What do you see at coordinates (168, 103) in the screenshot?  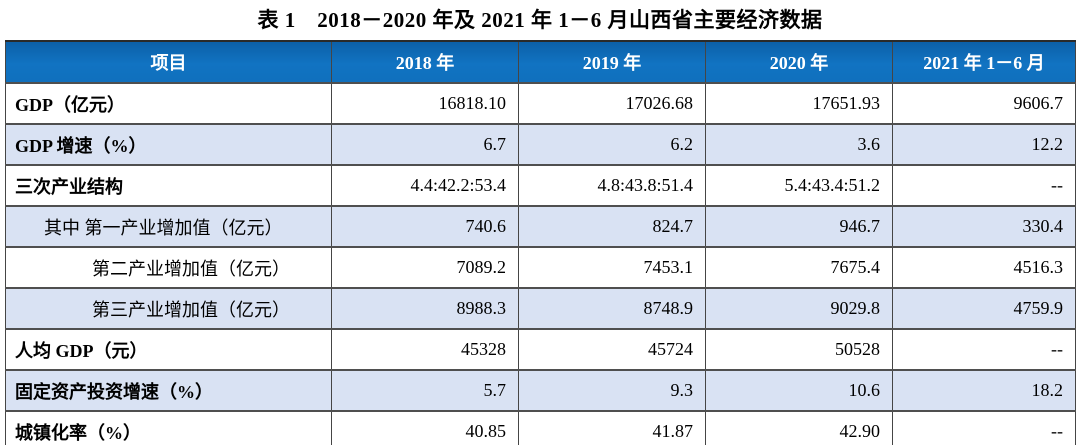 I see `row-label: GDP（亿元）` at bounding box center [168, 103].